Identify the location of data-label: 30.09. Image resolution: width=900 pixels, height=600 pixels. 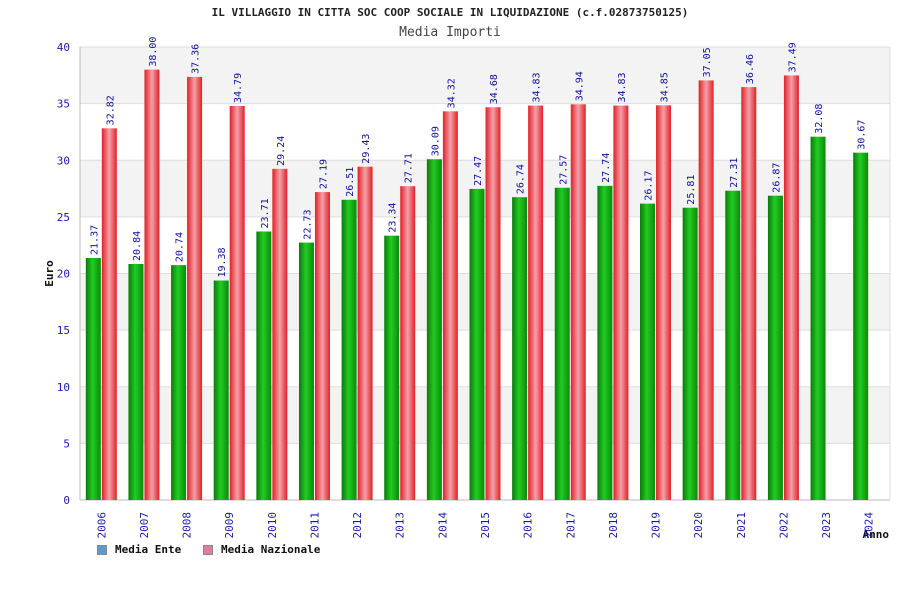
(435, 141).